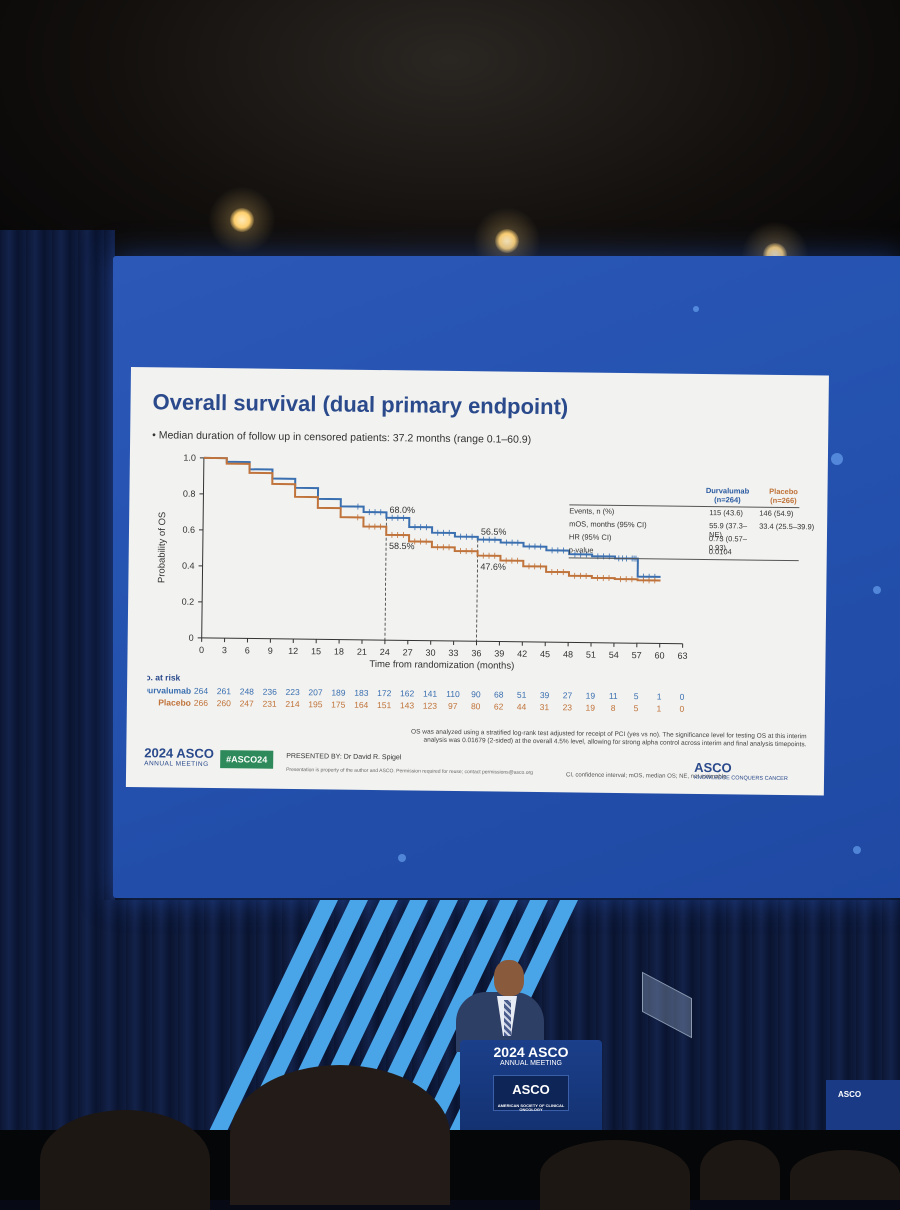 This screenshot has width=900, height=1210. What do you see at coordinates (568, 654) in the screenshot?
I see `x-tick-label: 48` at bounding box center [568, 654].